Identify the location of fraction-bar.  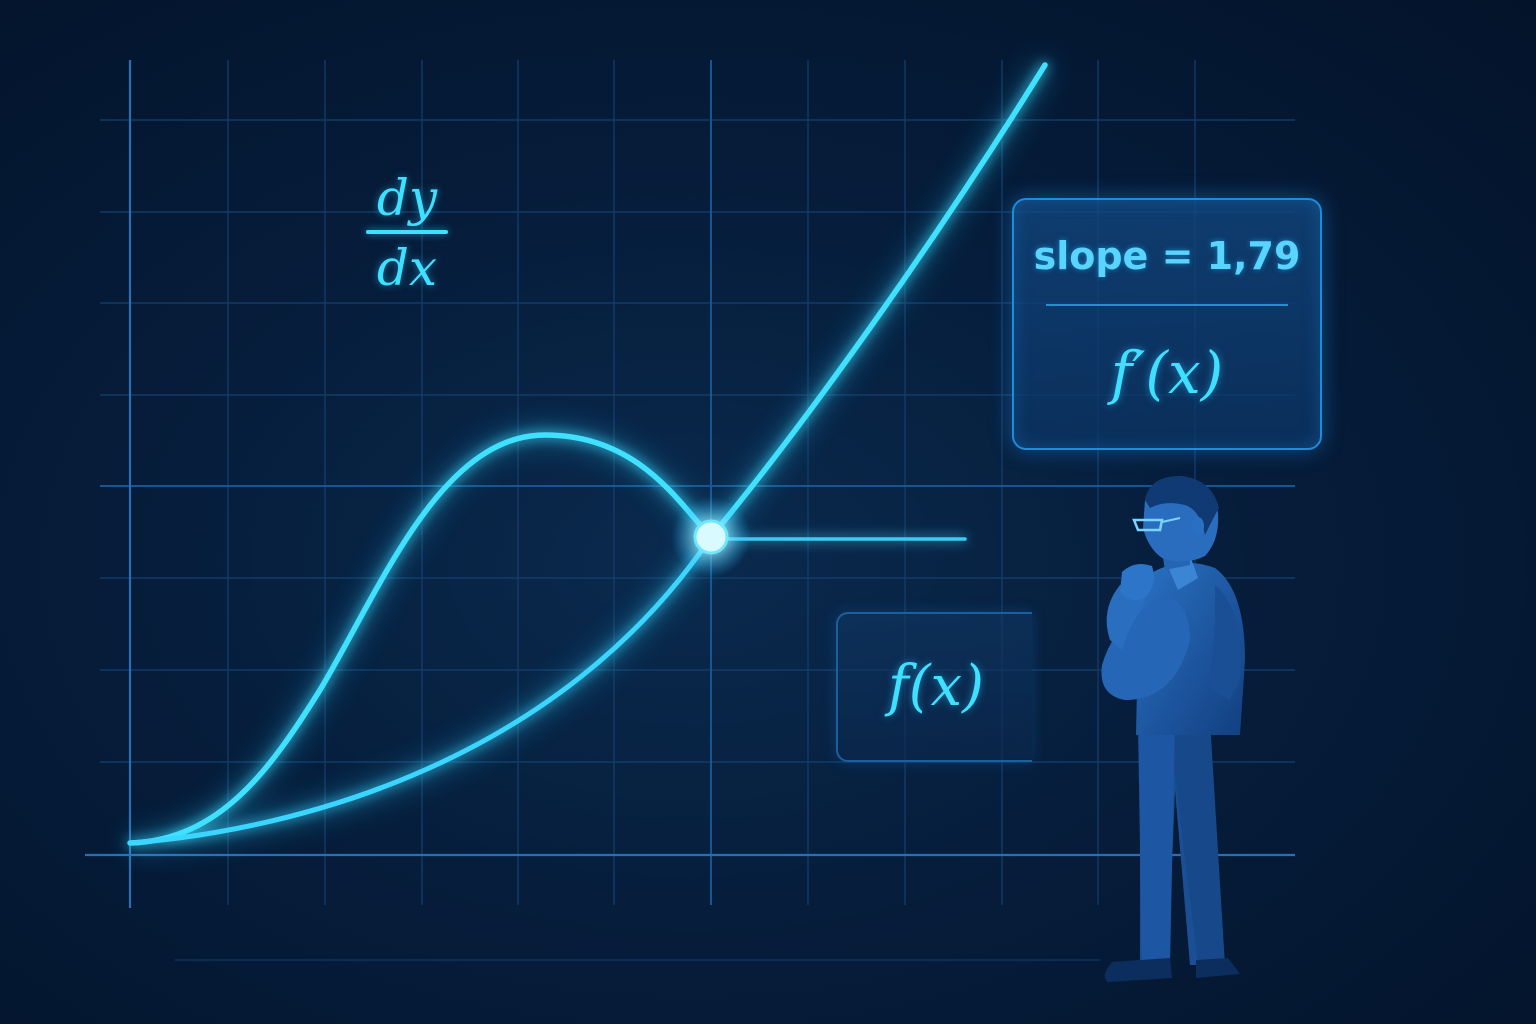
(407, 232).